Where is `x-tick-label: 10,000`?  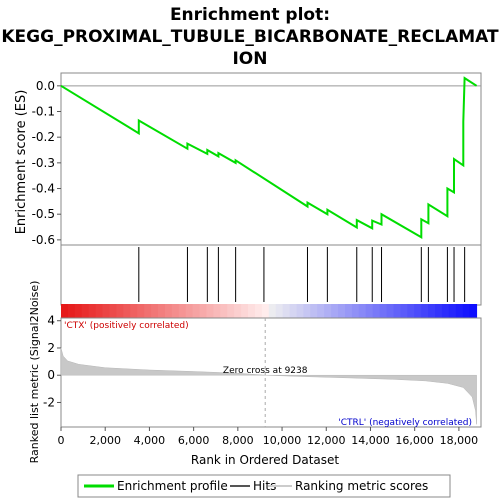
x-tick-label: 10,000 is located at coordinates (282, 440).